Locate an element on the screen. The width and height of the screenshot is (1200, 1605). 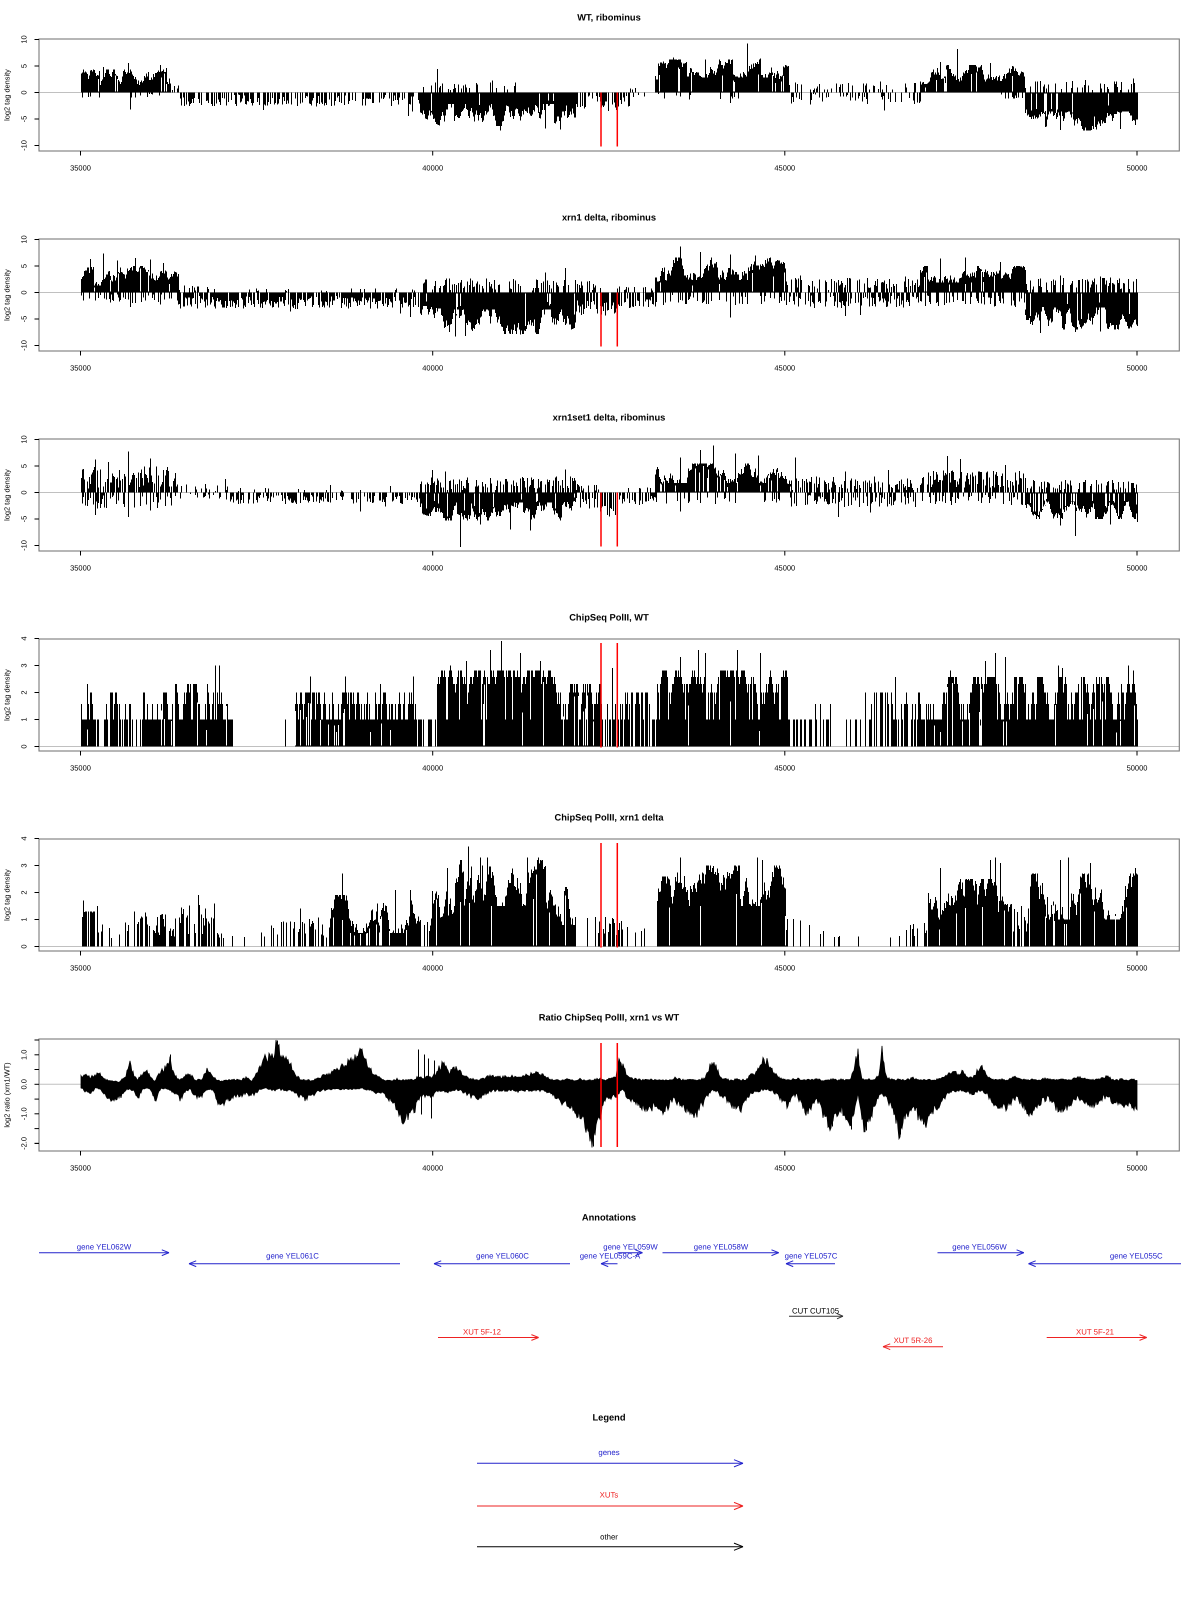
svg-text: Legend is located at coordinates (608, 1418).